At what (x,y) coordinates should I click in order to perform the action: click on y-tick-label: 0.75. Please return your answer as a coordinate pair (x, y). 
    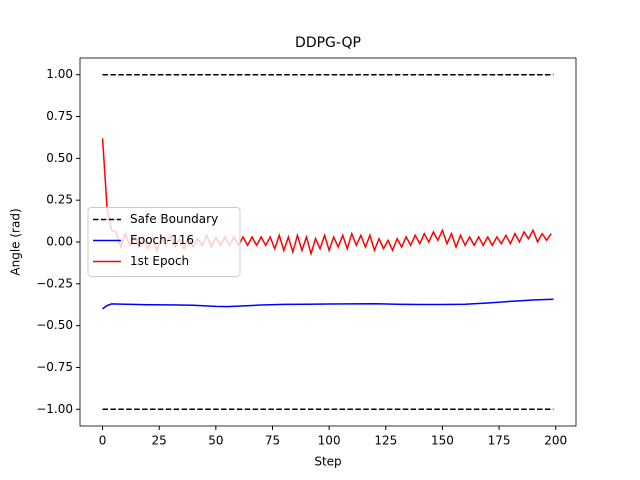
    Looking at the image, I should click on (59, 116).